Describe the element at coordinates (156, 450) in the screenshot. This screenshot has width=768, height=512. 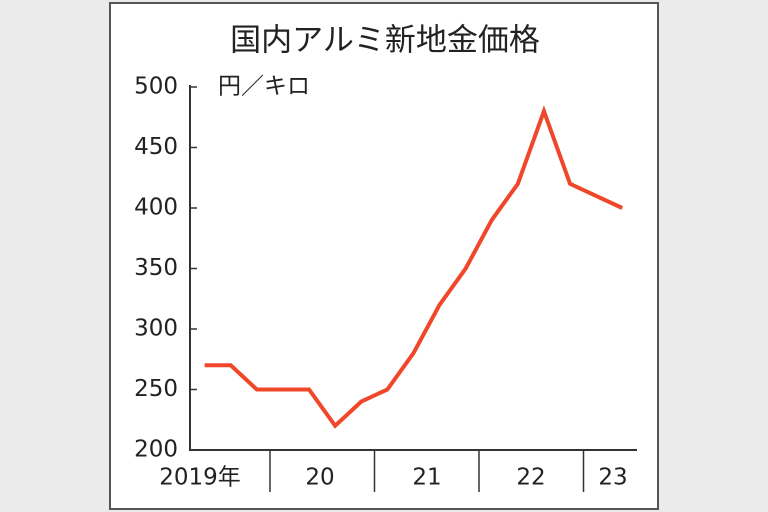
I see `y-tick-label: 200` at that location.